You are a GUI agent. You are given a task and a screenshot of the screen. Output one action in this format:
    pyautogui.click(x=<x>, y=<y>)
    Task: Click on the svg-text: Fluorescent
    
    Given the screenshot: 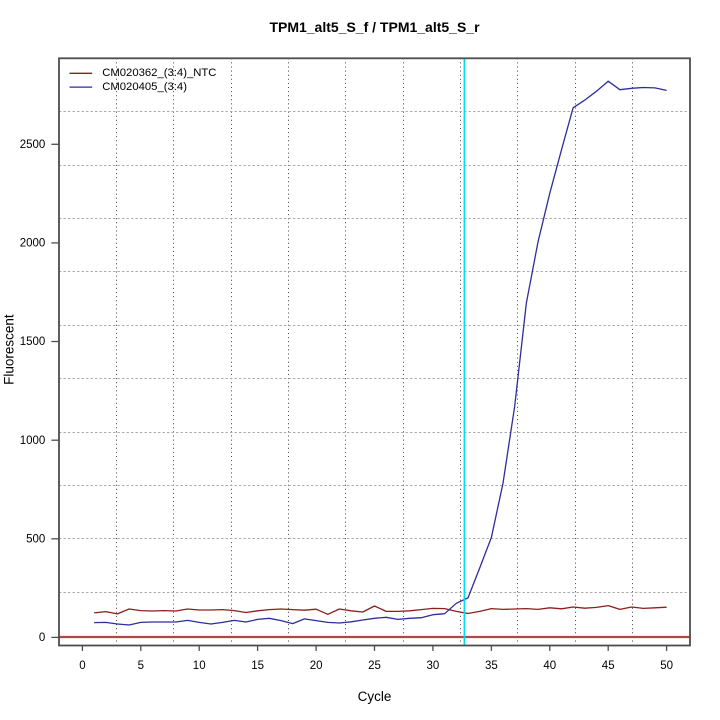 What is the action you would take?
    pyautogui.click(x=9, y=349)
    